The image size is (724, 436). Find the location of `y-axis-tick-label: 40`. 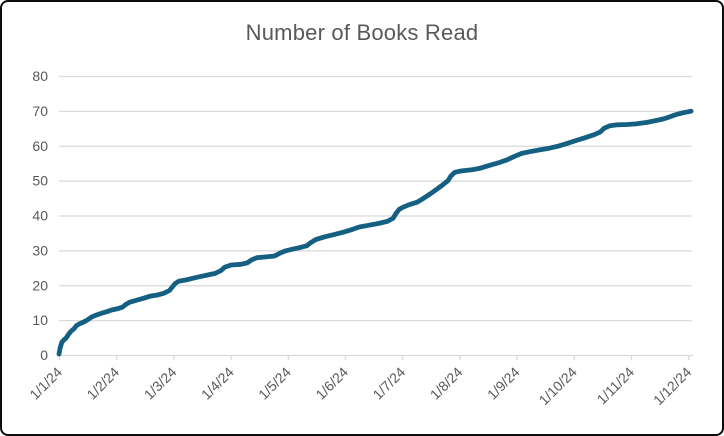

y-axis-tick-label: 40 is located at coordinates (40, 216).